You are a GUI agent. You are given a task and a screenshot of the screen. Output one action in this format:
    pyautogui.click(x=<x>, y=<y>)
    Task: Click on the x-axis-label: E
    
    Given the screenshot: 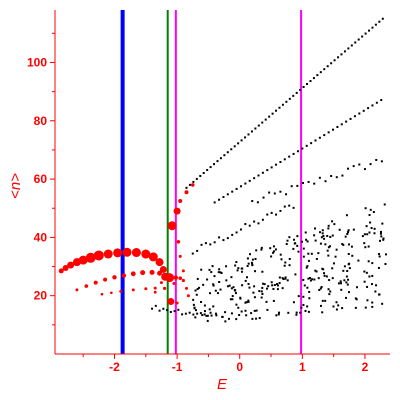 What is the action you would take?
    pyautogui.click(x=222, y=384)
    